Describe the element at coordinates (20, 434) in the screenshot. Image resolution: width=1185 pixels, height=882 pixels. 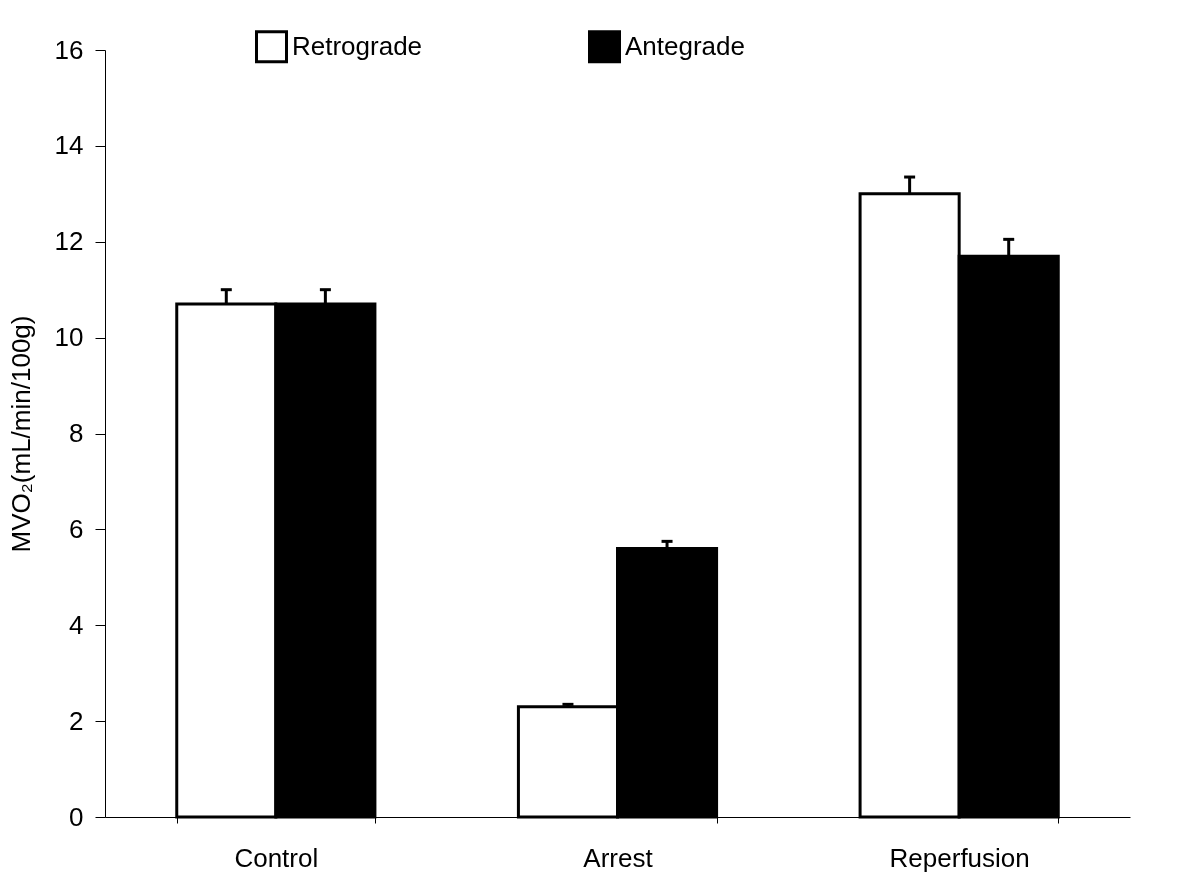
I see `y-axis-title: MVO₂(mL/min/100g)` at that location.